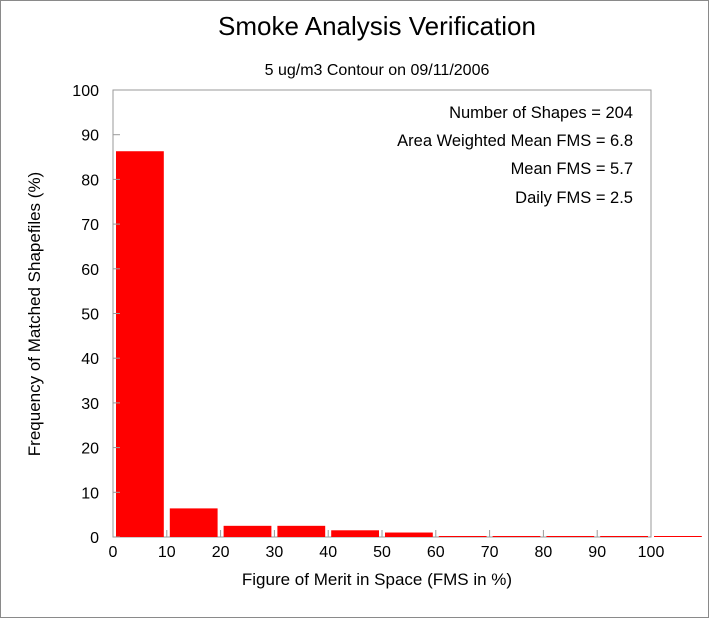  I want to click on x-tick-label-8: 80, so click(544, 552).